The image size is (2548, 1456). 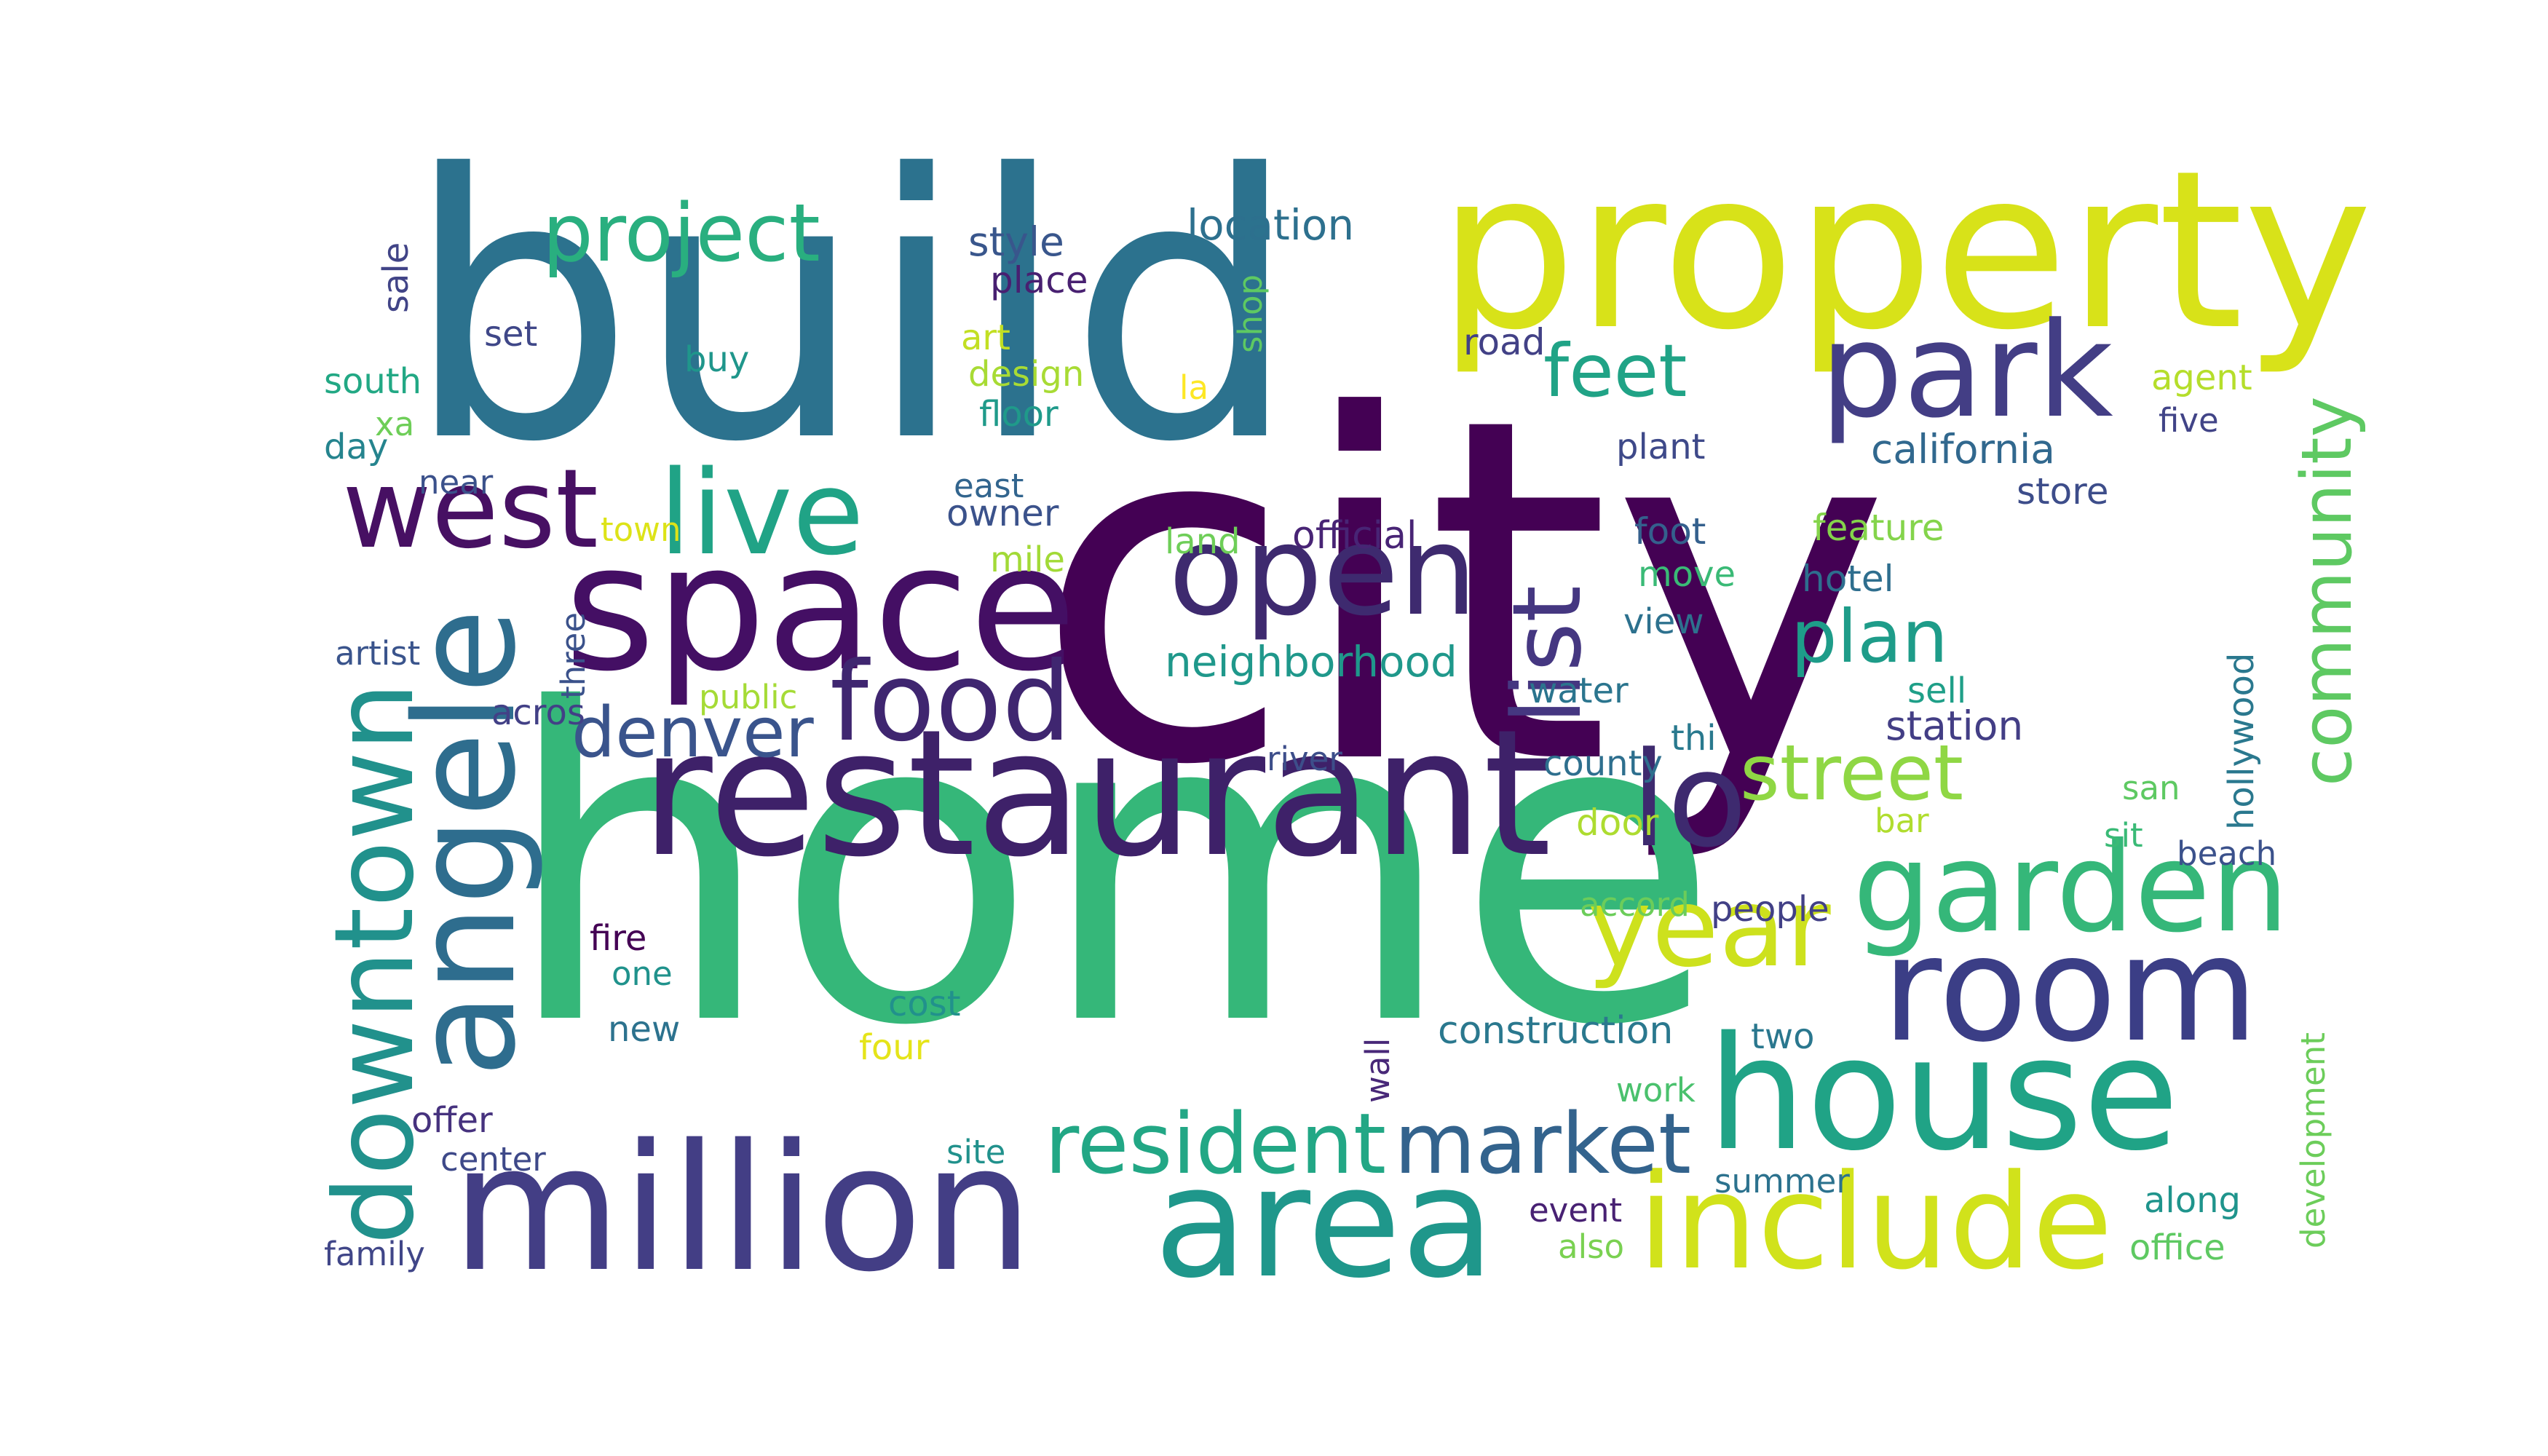 I want to click on word-hotel: hotel, so click(x=1848, y=579).